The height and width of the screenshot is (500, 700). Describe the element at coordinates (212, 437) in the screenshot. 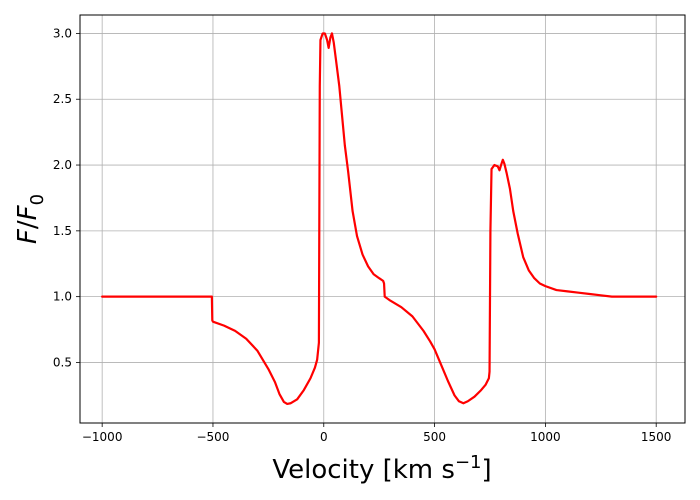

I see `x-tick-label: −500` at that location.